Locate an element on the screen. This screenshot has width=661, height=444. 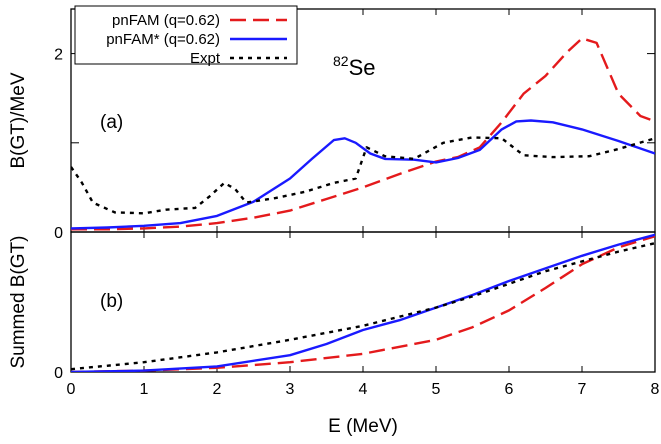
x-axis-label: E (MeV) is located at coordinates (363, 426).